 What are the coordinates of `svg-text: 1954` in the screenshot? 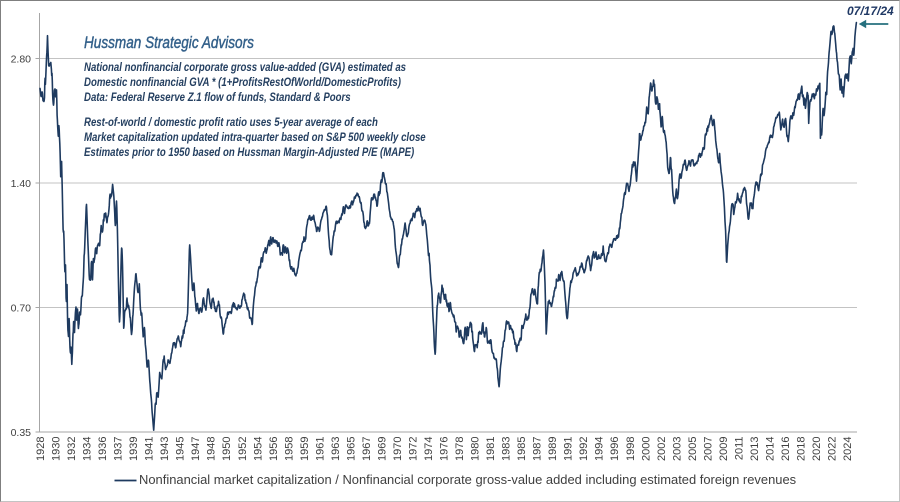 It's located at (258, 449).